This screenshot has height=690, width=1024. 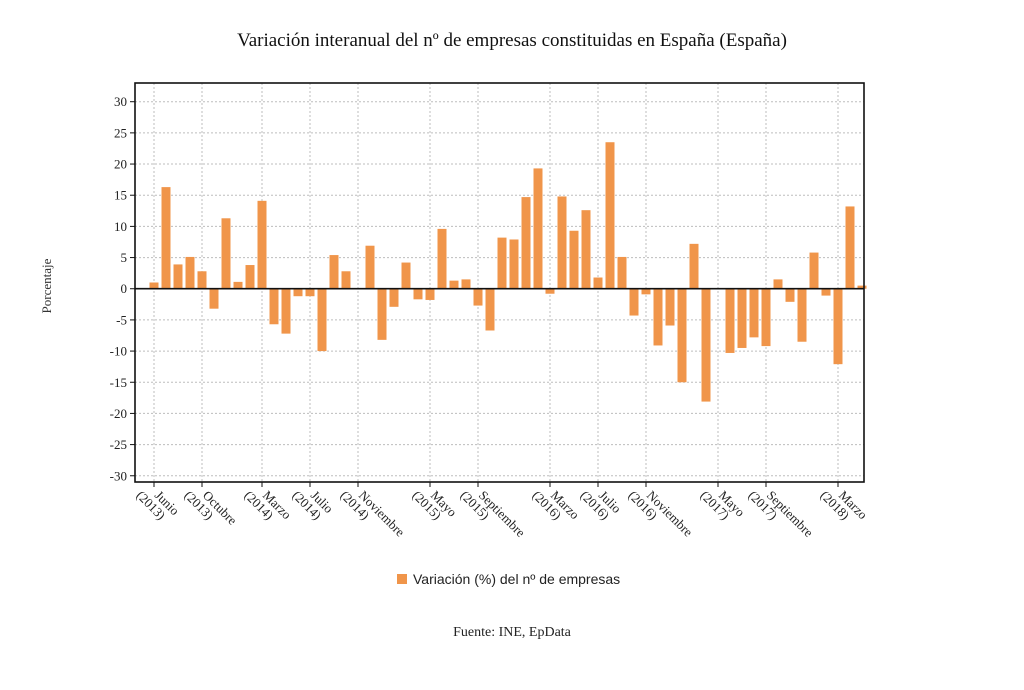 I want to click on x-tick-label: Marzo(2014), so click(x=267, y=505).